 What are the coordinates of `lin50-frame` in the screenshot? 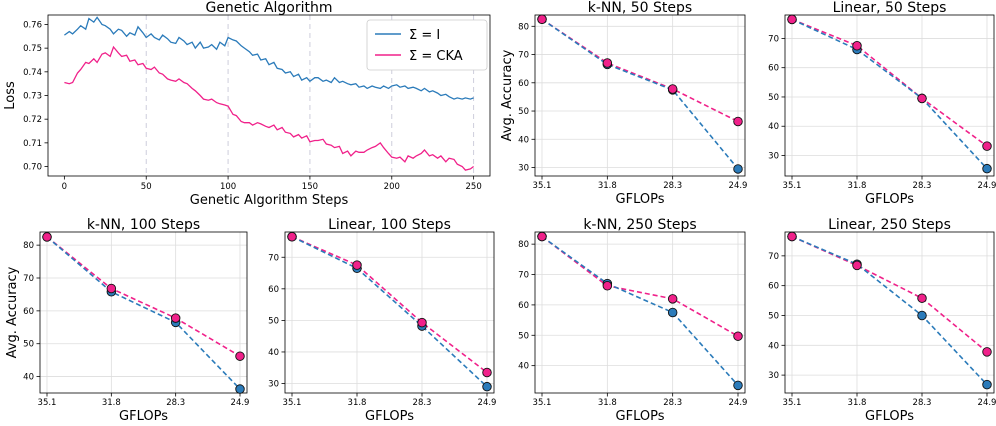 It's located at (889, 95).